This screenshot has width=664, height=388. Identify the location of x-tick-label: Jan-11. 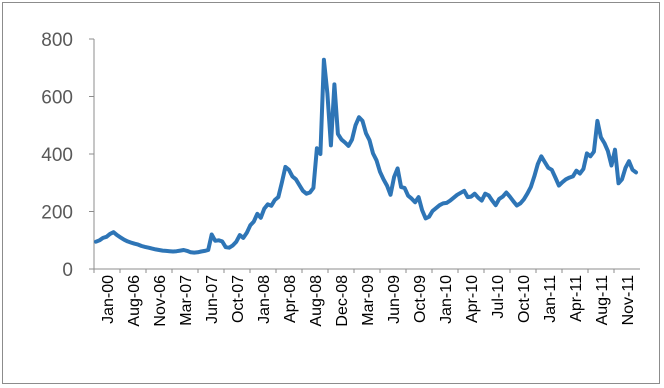
(550, 299).